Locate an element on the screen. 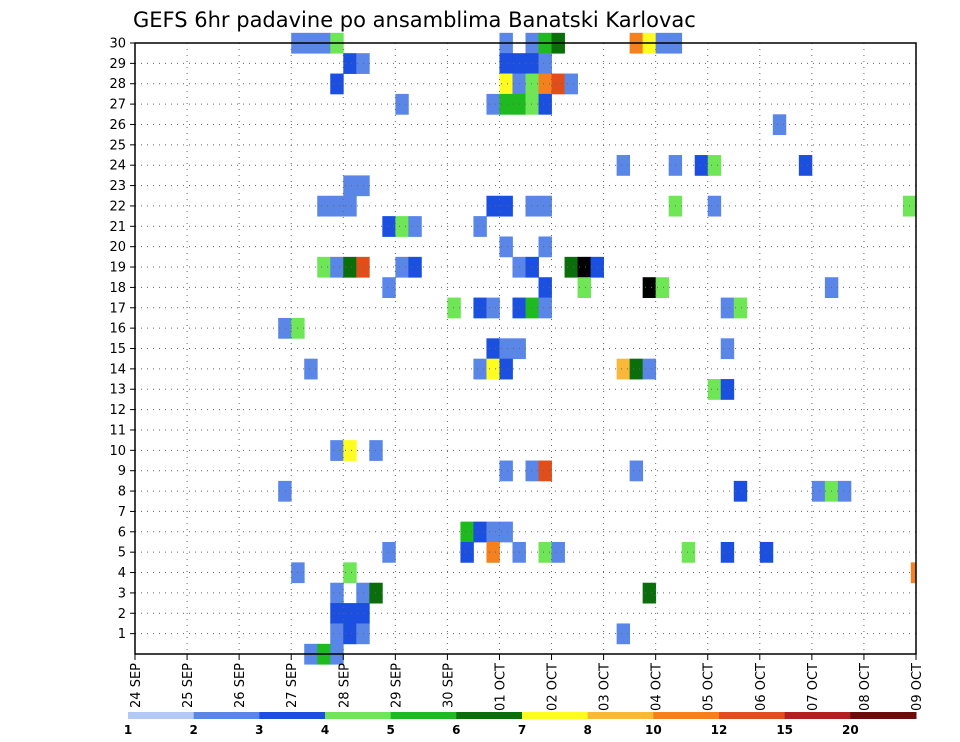 The width and height of the screenshot is (960, 742). x-tick-label: 24 SEP is located at coordinates (136, 685).